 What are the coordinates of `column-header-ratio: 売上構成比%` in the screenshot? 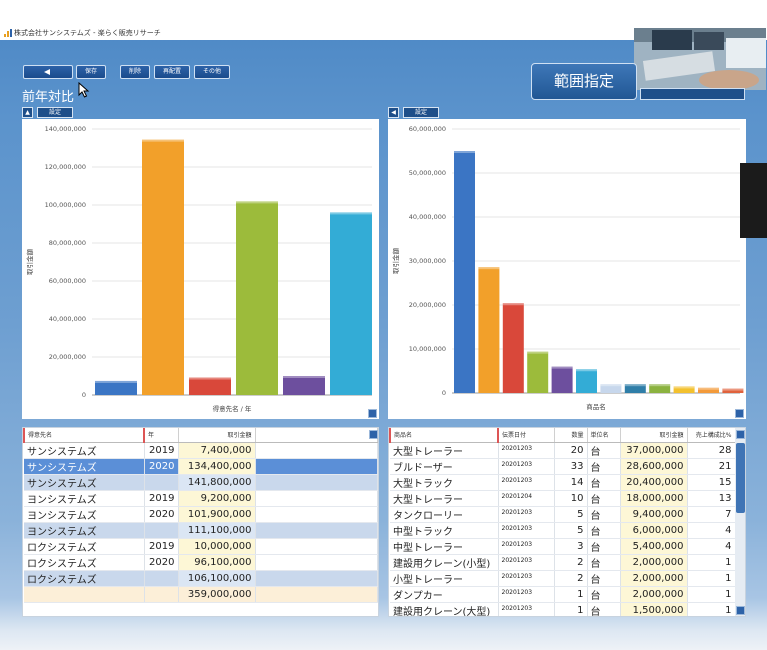 It's located at (711, 435).